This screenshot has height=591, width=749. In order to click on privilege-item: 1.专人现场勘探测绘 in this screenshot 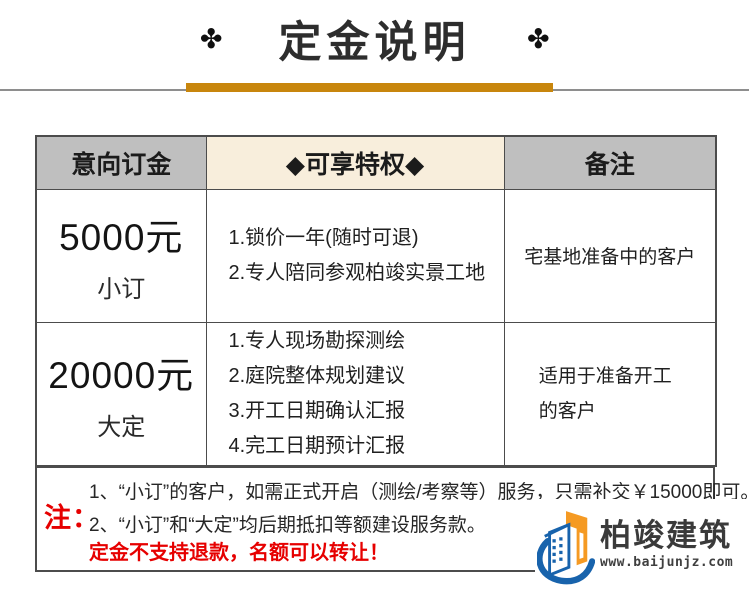, I will do `click(317, 340)`.